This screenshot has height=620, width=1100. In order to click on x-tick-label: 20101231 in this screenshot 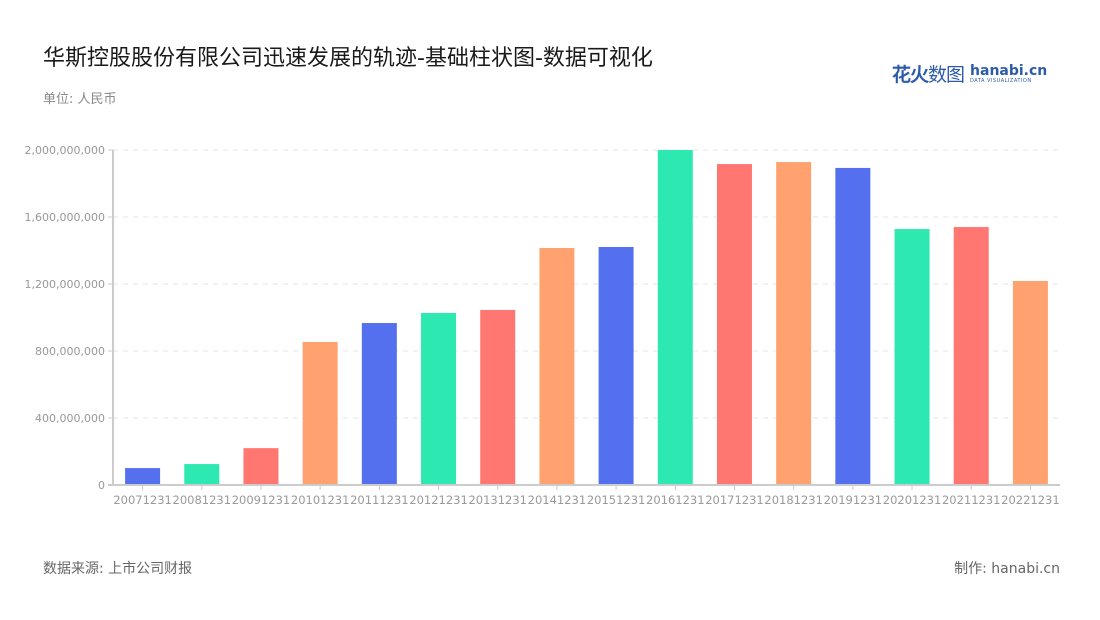, I will do `click(320, 500)`.